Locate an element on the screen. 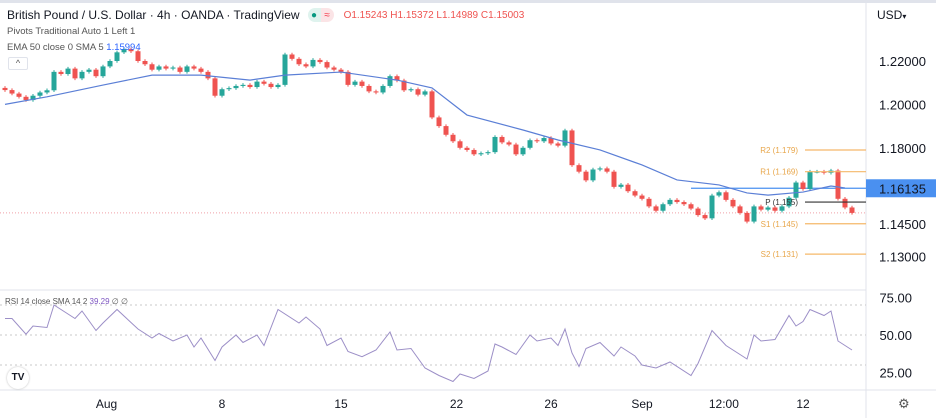 The image size is (936, 418). top-border is located at coordinates (468, 1).